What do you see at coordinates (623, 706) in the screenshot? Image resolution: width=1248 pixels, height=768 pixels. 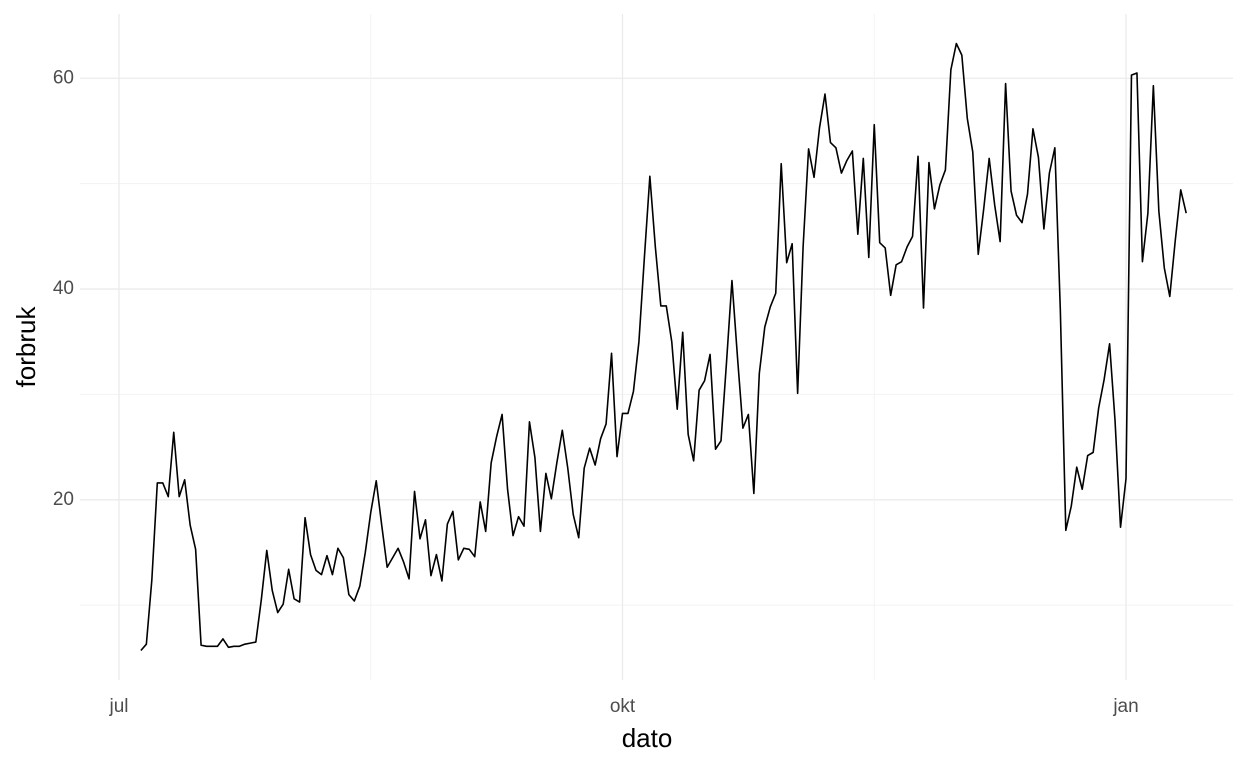 I see `x-tick-label: okt` at bounding box center [623, 706].